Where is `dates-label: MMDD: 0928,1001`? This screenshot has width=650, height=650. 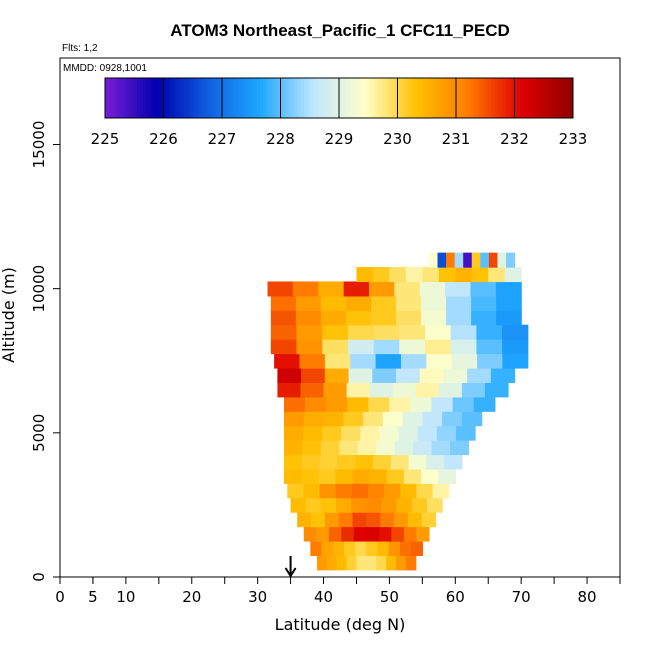
dates-label: MMDD: 0928,1001 is located at coordinates (105, 68).